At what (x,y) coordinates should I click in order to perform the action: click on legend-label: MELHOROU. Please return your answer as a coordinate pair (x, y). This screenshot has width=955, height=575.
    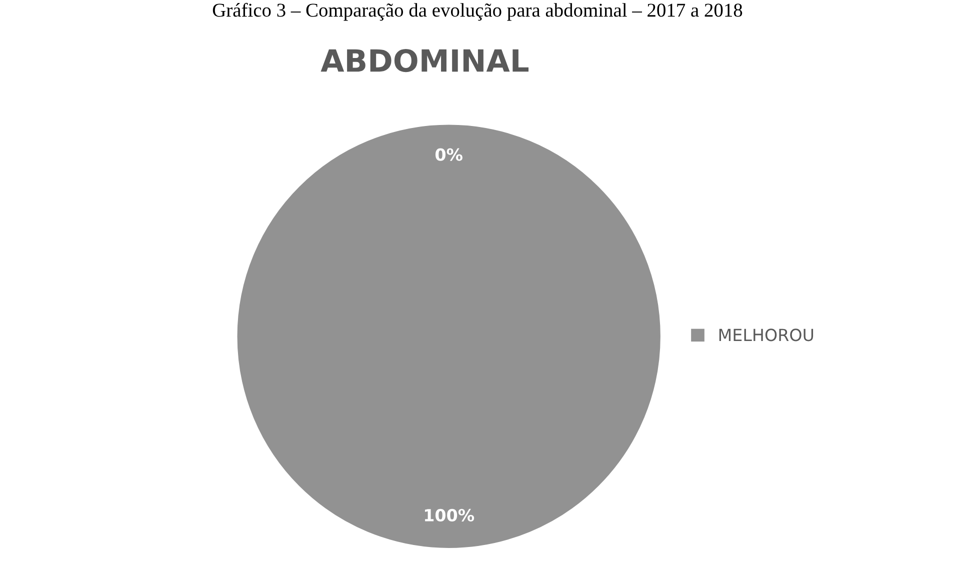
    Looking at the image, I should click on (766, 335).